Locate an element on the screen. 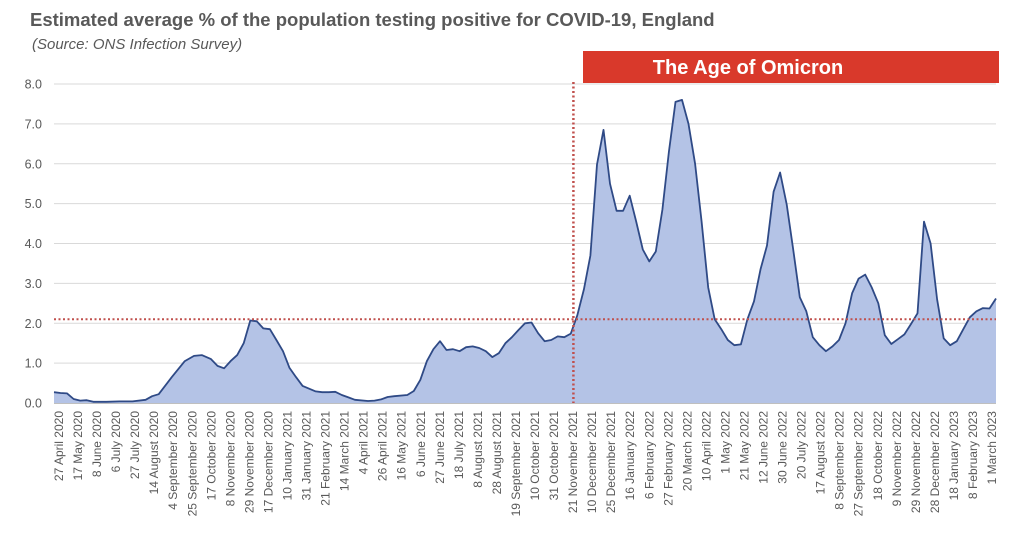 This screenshot has width=1010, height=546. x-tick-label: 16 May 2021 is located at coordinates (402, 446).